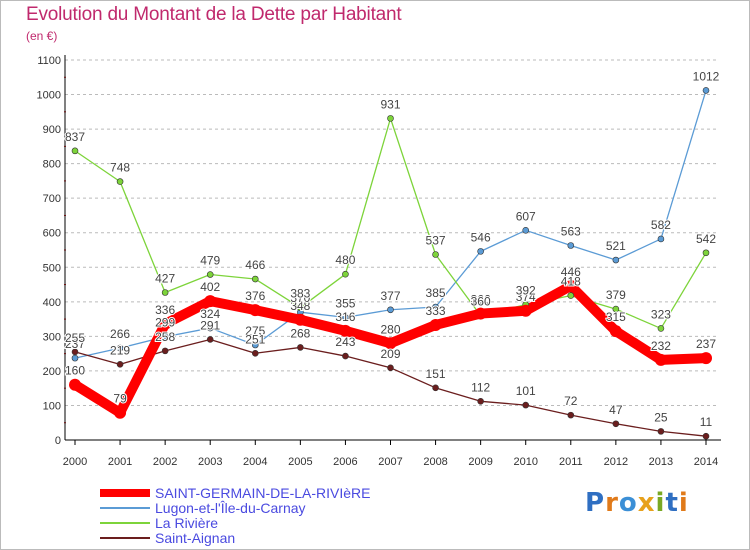 This screenshot has height=550, width=750. I want to click on logo-letter: o, so click(628, 503).